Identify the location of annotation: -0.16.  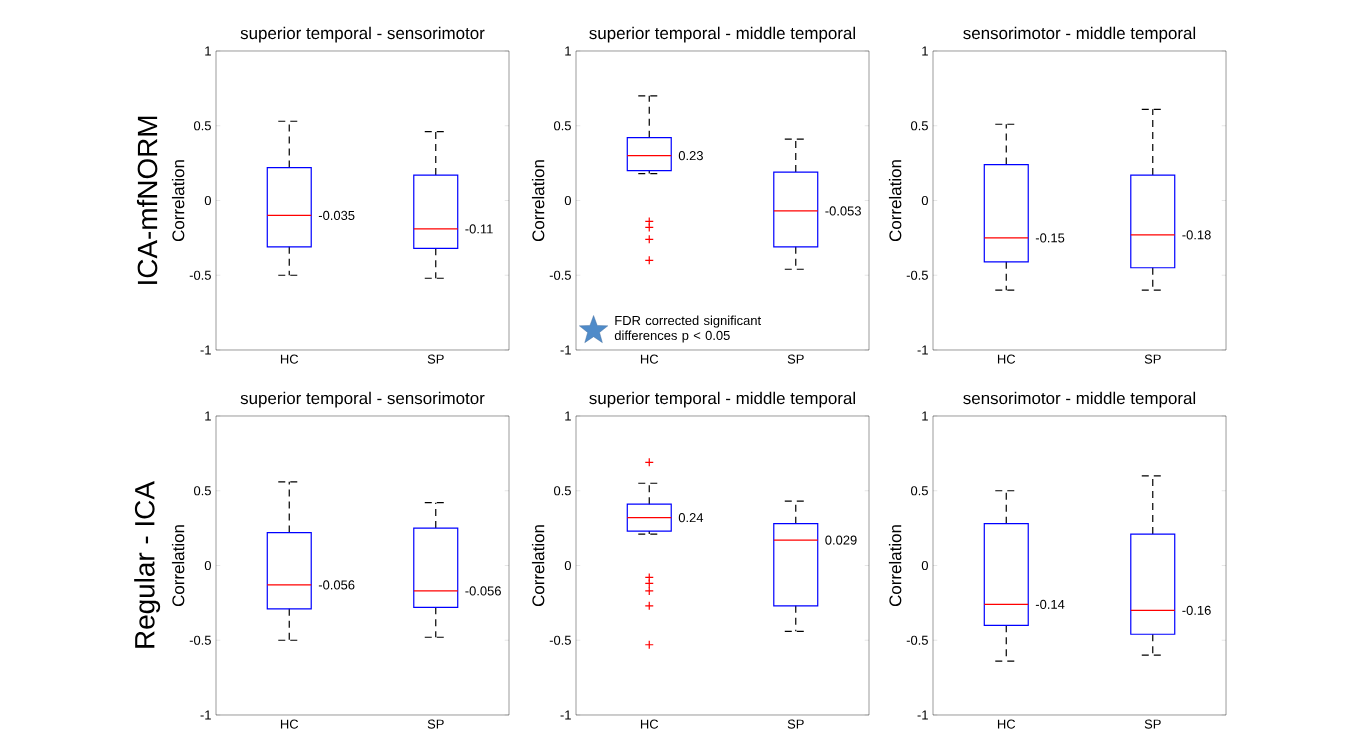
(1196, 610).